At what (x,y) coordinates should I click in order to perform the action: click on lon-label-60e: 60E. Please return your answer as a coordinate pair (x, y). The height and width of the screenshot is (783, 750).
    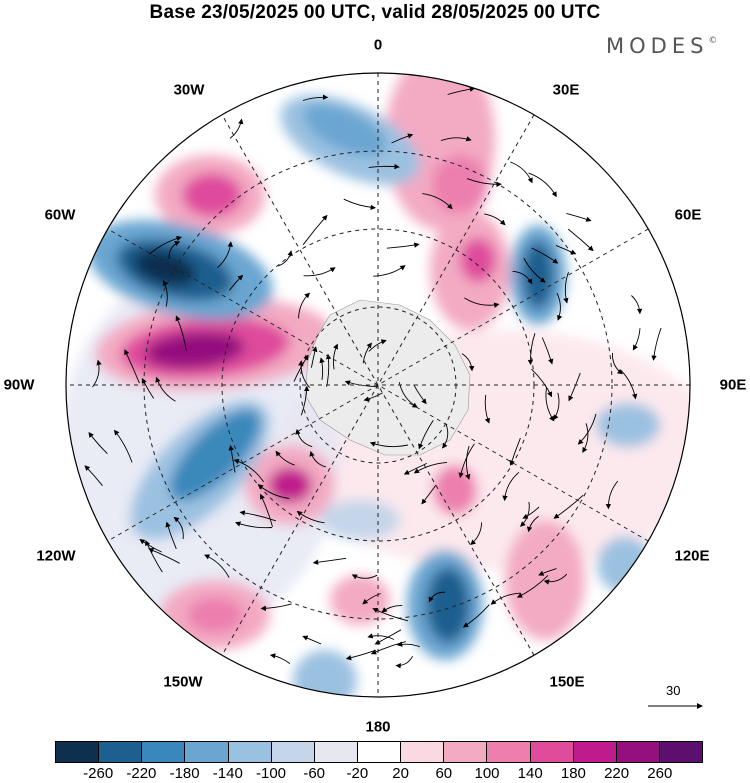
    Looking at the image, I should click on (688, 215).